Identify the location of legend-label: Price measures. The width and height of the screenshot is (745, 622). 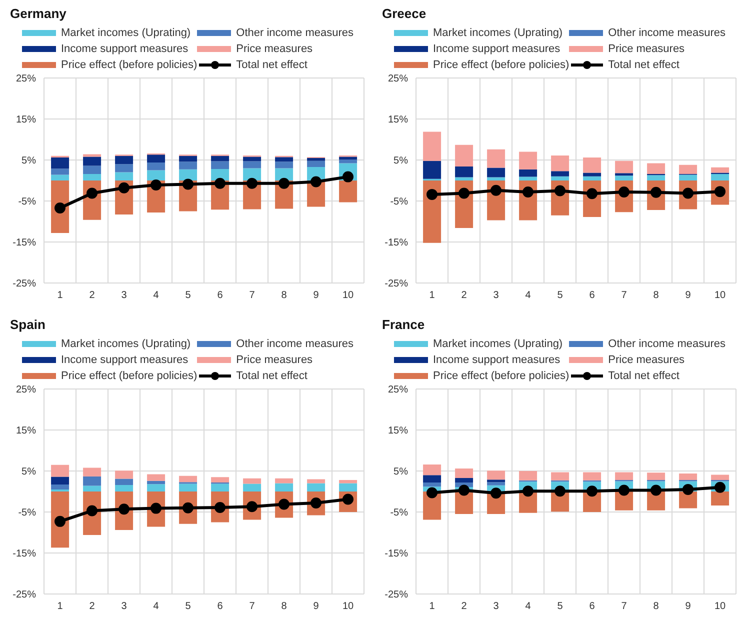
(646, 360).